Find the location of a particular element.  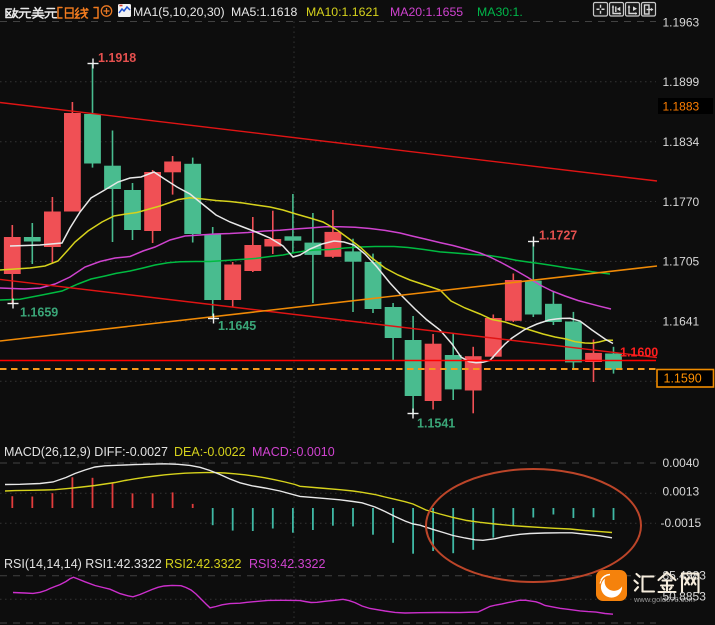

svg-text: 1.1645 is located at coordinates (237, 326).